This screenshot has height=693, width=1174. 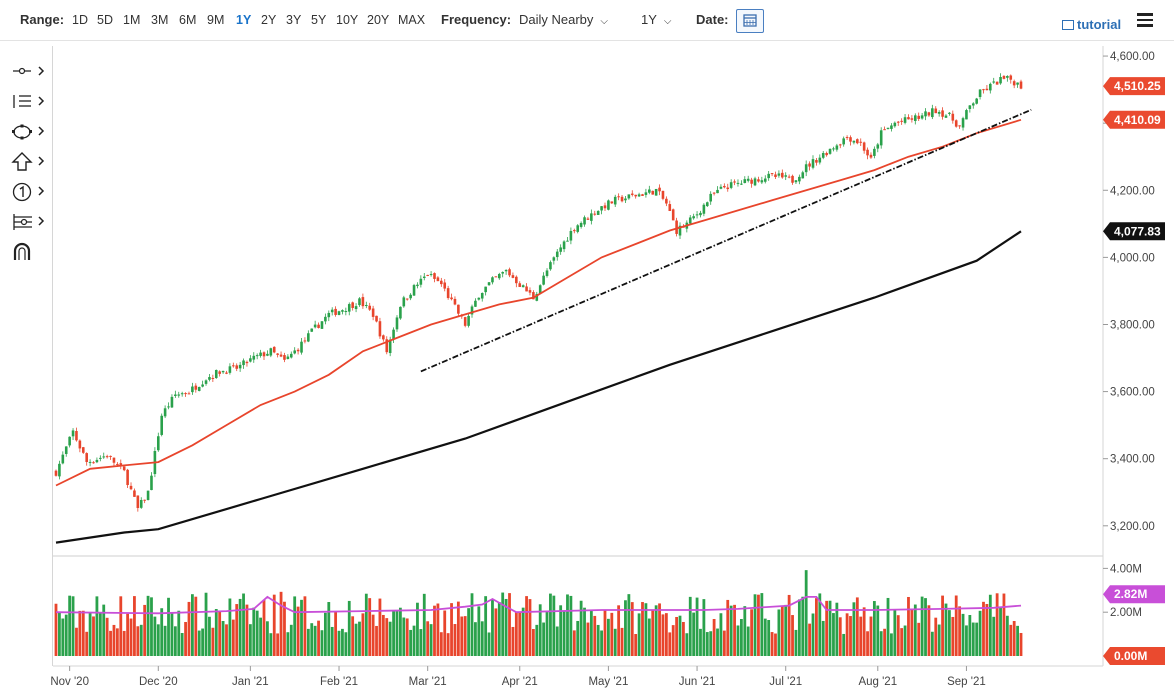 I want to click on line-tool, so click(x=30, y=74).